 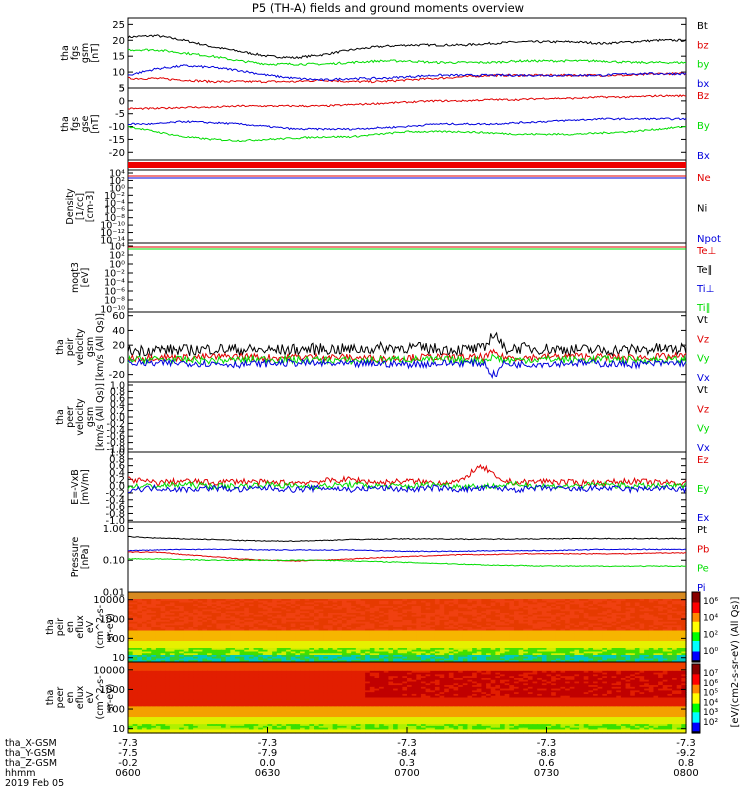 I want to click on y-tick-label: 0.4, so click(x=117, y=405).